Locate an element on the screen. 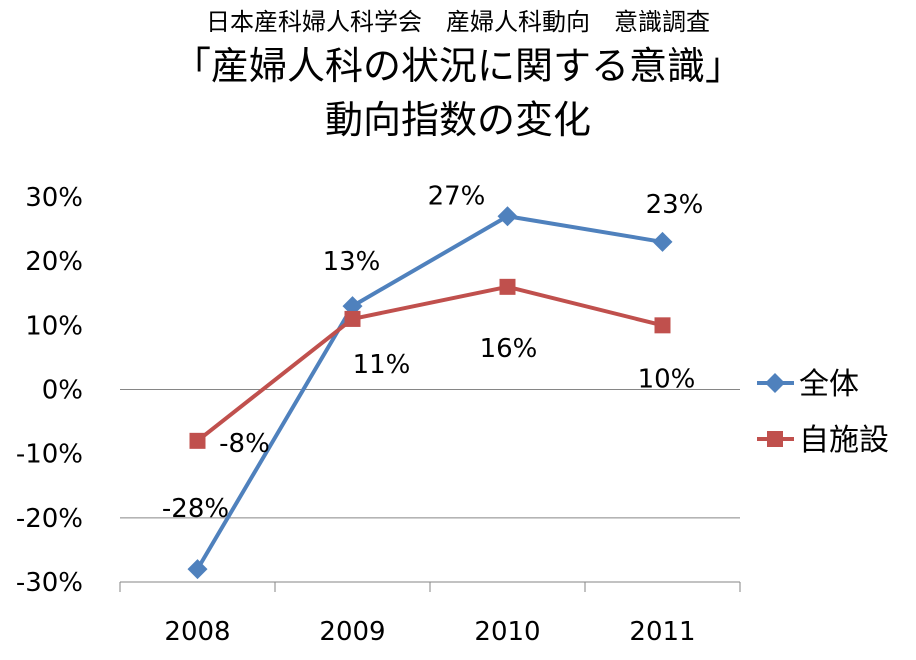  data-label: 16% is located at coordinates (509, 349).